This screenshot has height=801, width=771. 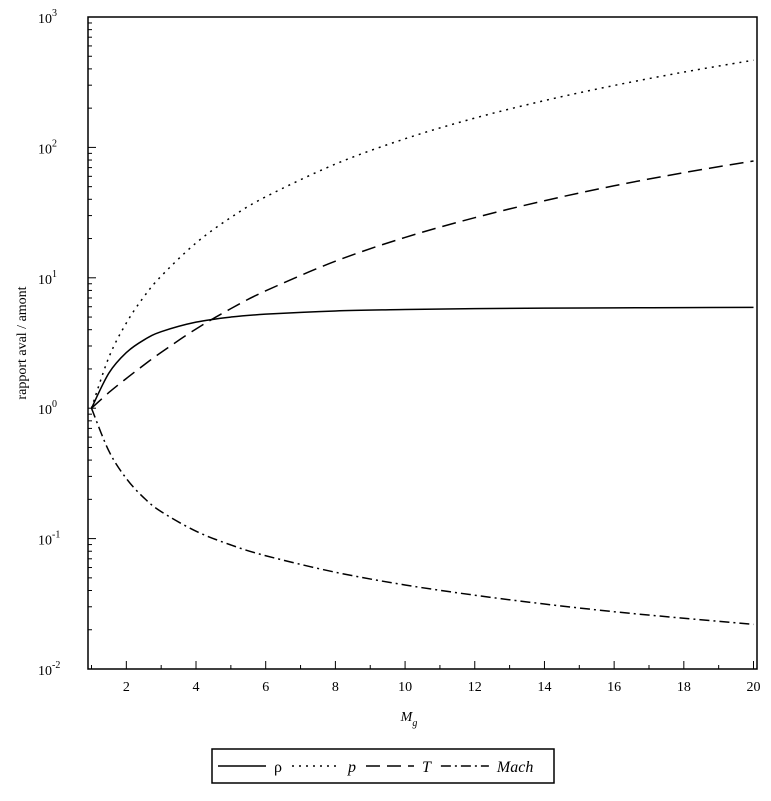 I want to click on y-tick-label: 10⁰, so click(x=47, y=408).